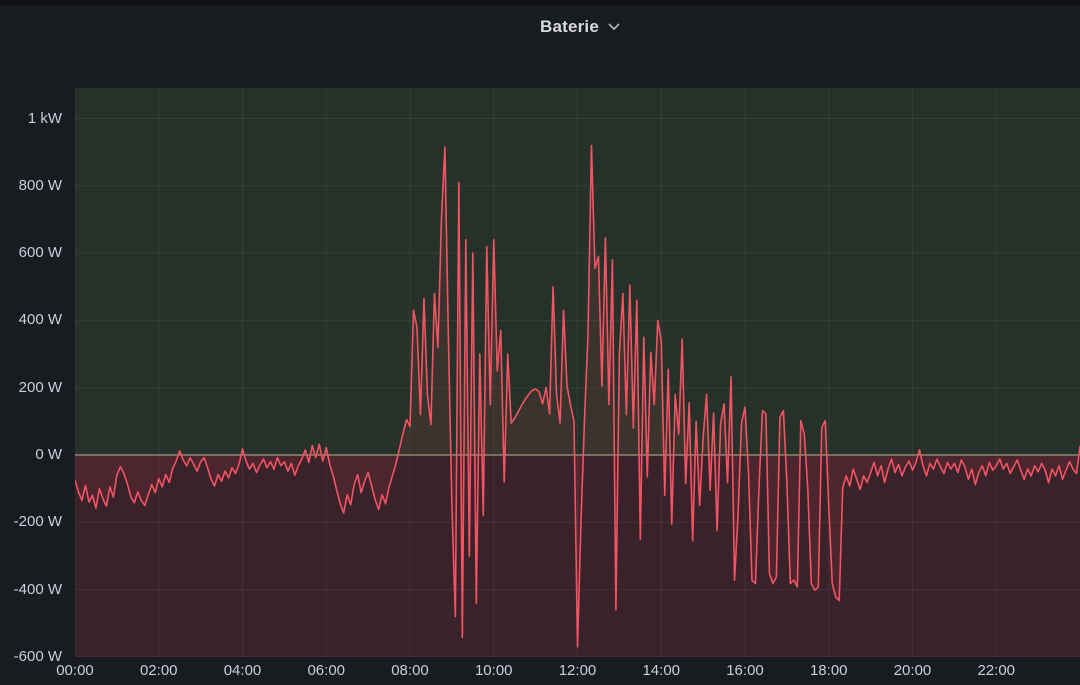 This screenshot has width=1080, height=685. I want to click on y-axis-label: -600 W, so click(37, 656).